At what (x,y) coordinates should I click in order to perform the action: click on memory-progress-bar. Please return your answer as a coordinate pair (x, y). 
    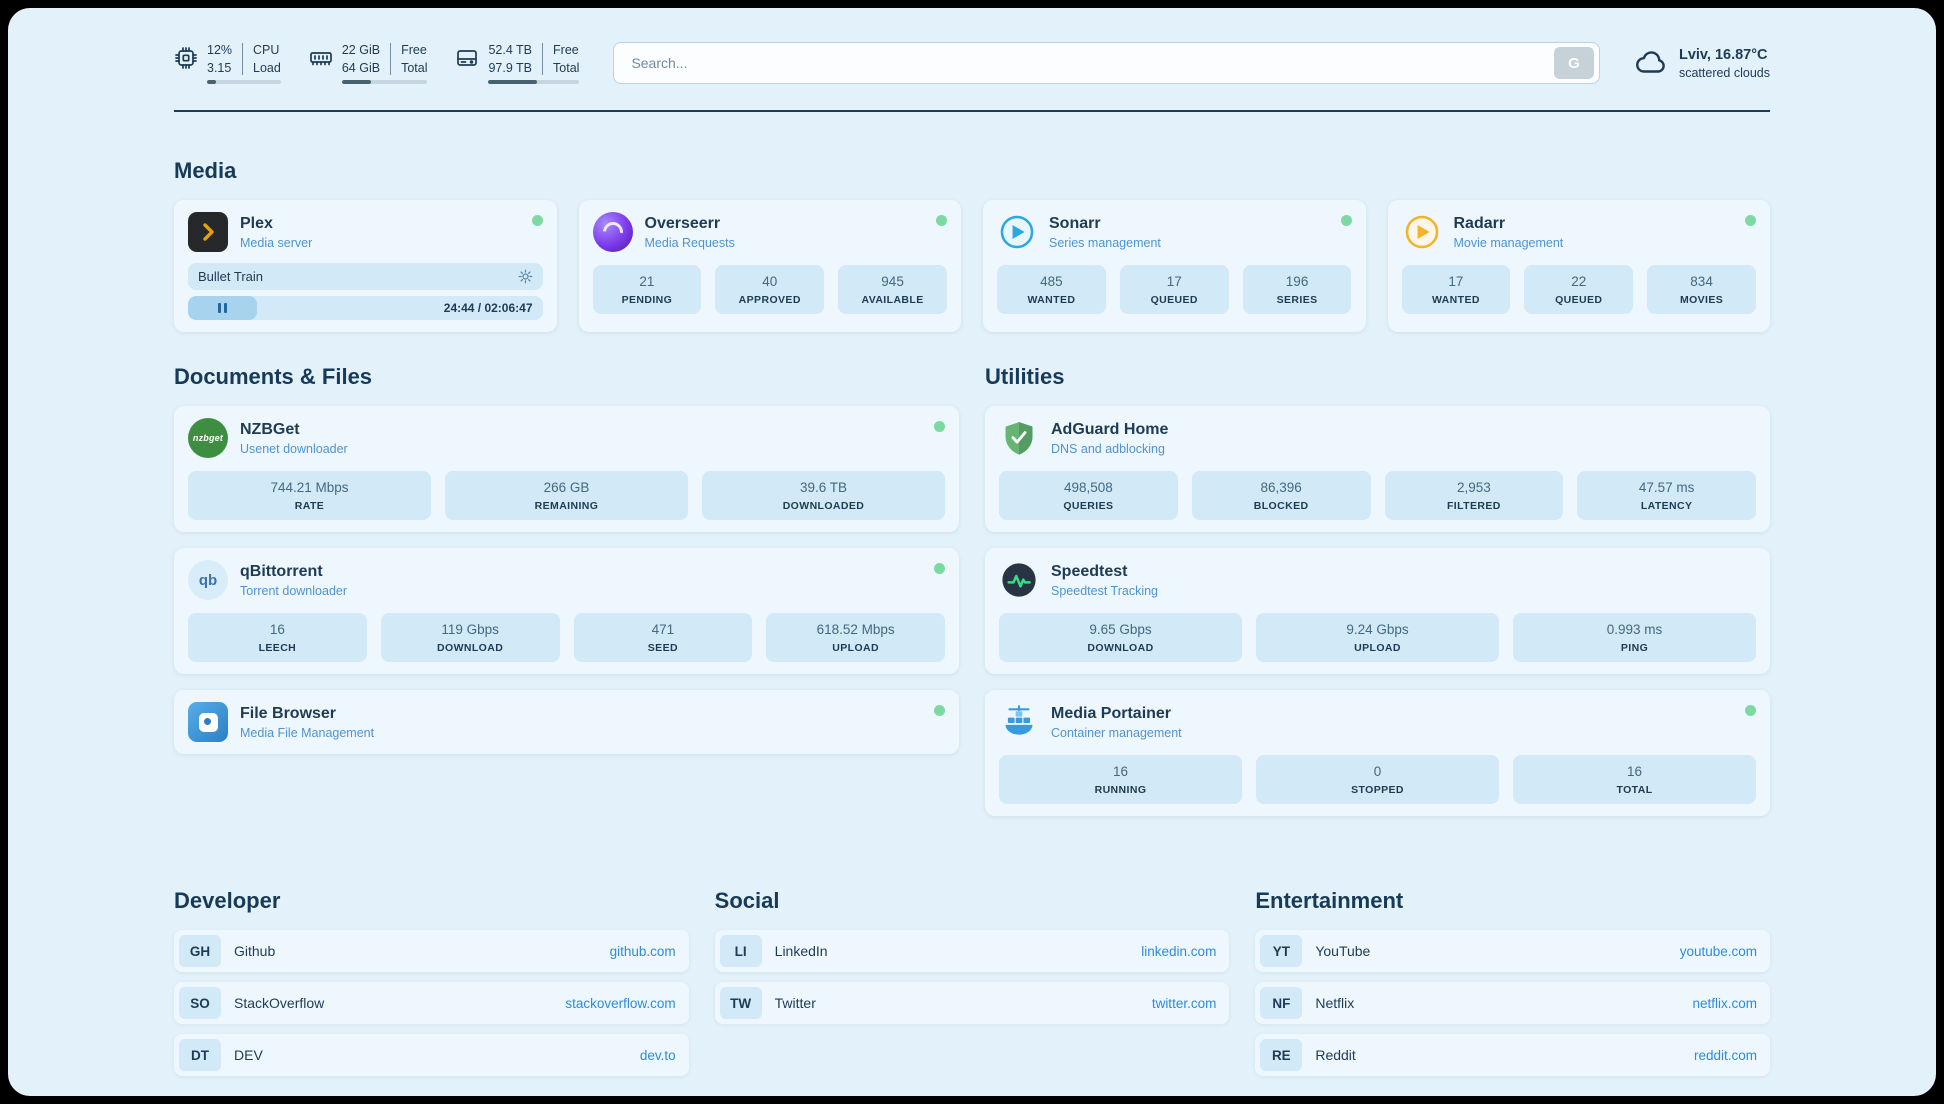
    Looking at the image, I should click on (384, 81).